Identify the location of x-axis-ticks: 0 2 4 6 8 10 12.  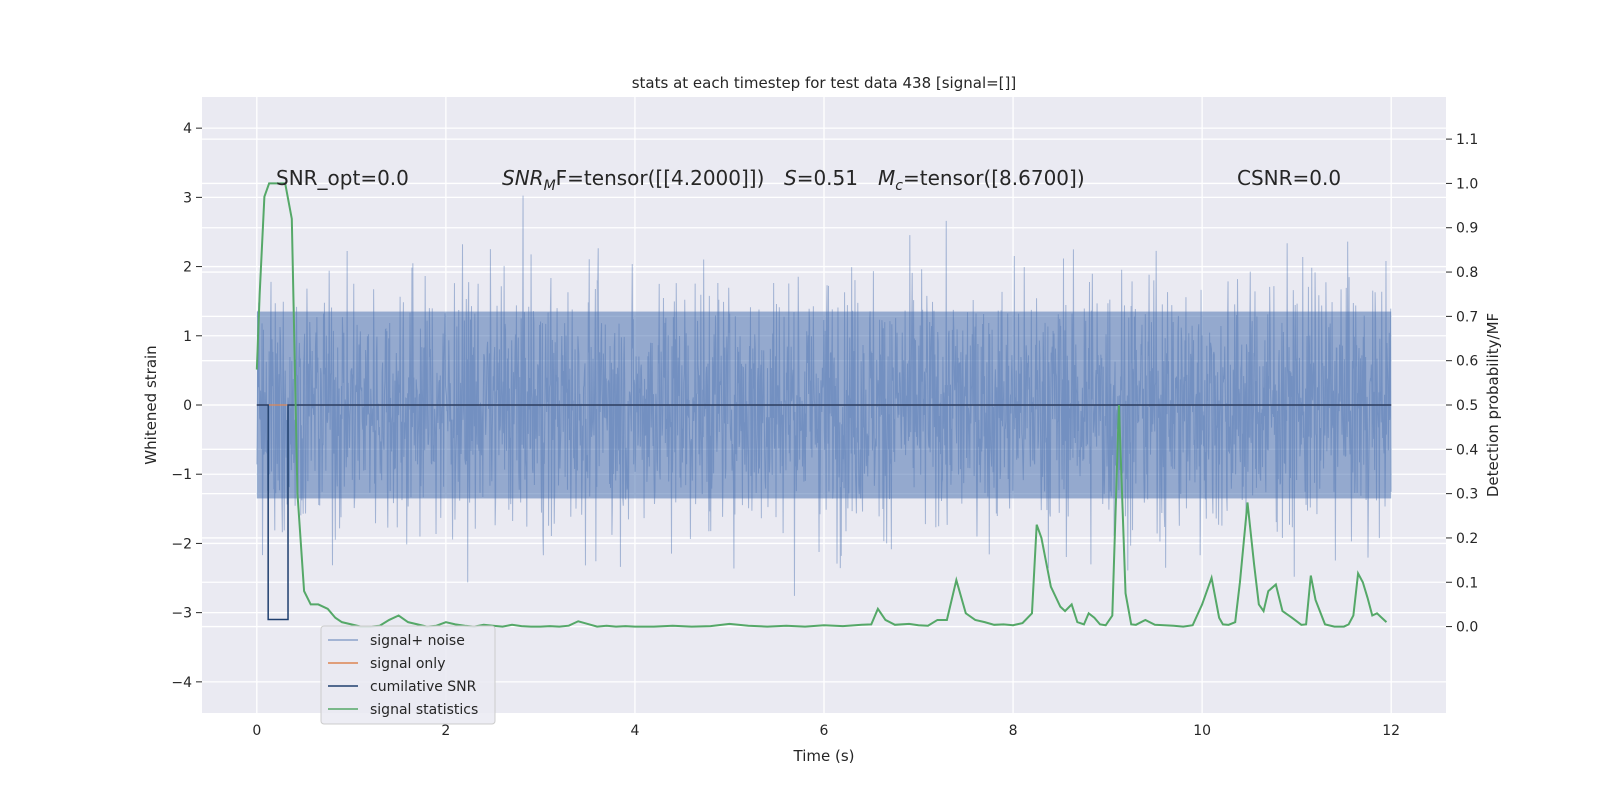
(826, 731).